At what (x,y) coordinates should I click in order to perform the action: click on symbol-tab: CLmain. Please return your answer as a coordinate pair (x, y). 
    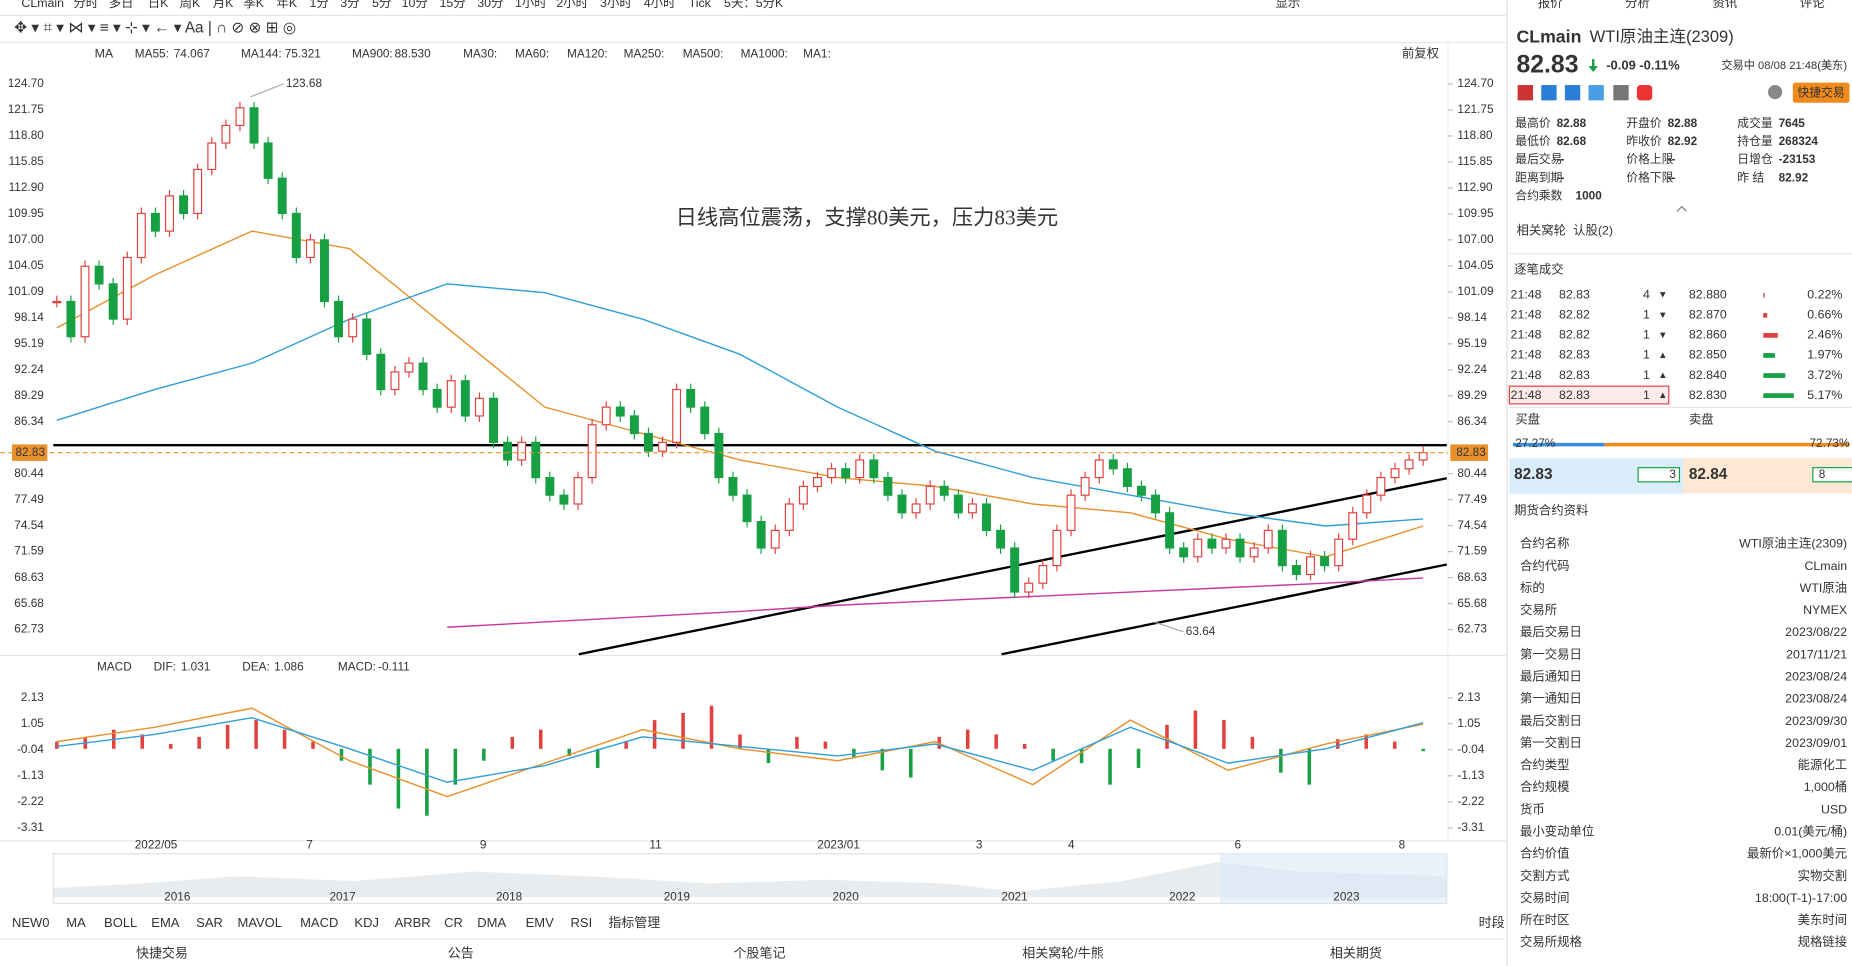
    Looking at the image, I should click on (42, 5).